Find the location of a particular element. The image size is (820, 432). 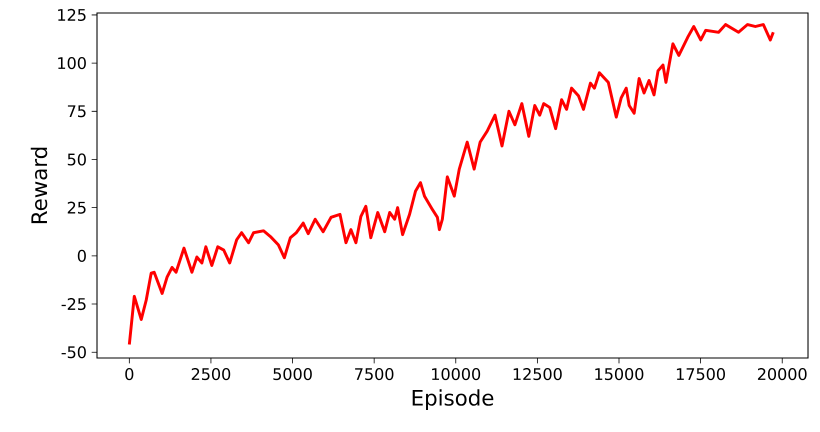

x-tick-label: 7500 is located at coordinates (374, 374).